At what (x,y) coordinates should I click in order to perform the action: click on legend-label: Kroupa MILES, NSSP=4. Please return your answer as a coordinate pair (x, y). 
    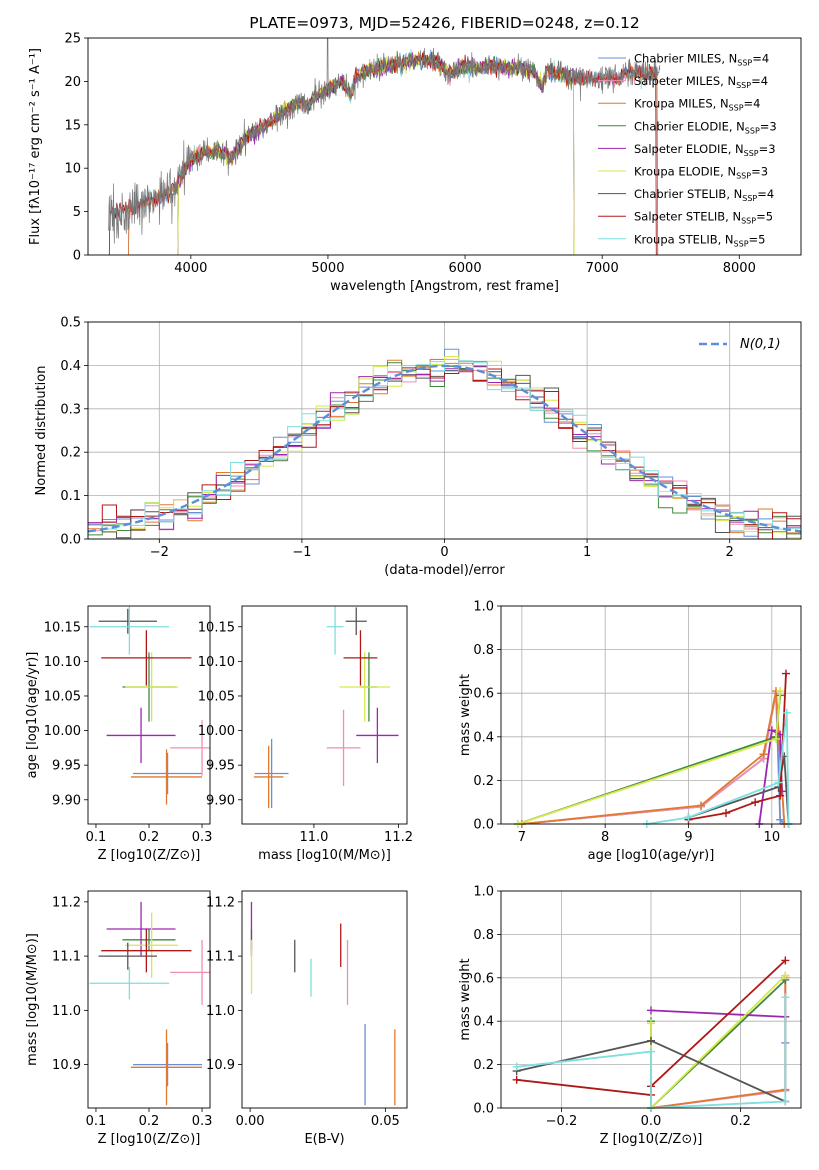
    Looking at the image, I should click on (697, 105).